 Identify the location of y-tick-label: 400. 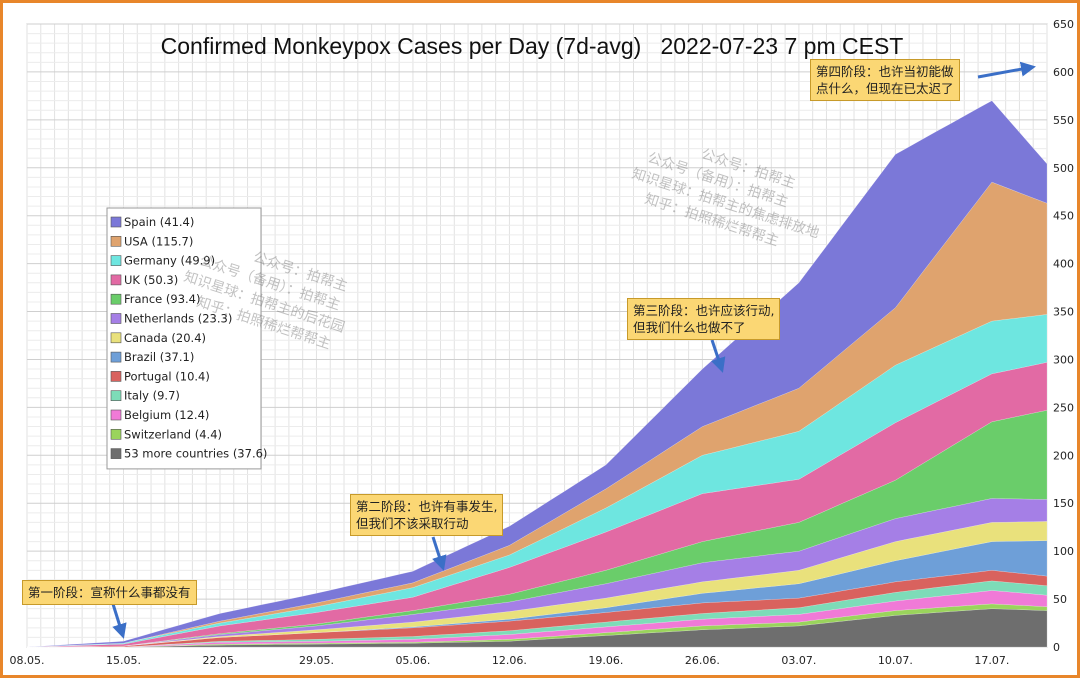
(1063, 264).